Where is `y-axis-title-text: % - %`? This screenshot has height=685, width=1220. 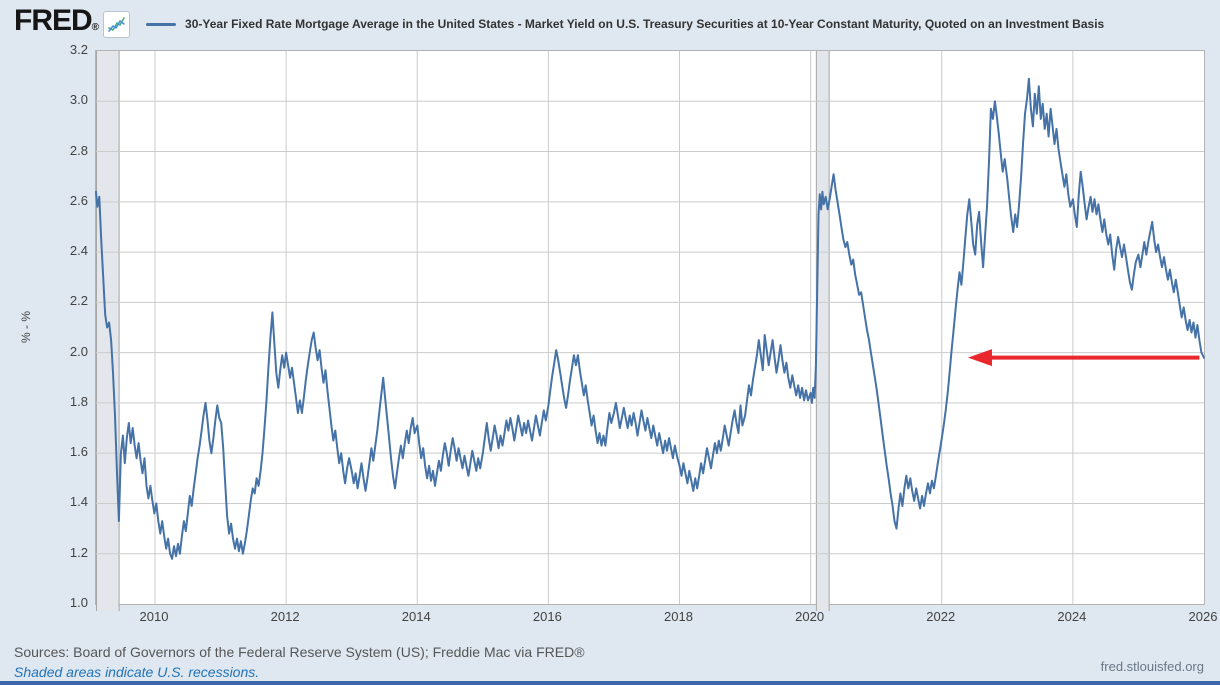 y-axis-title-text: % - % is located at coordinates (26, 326).